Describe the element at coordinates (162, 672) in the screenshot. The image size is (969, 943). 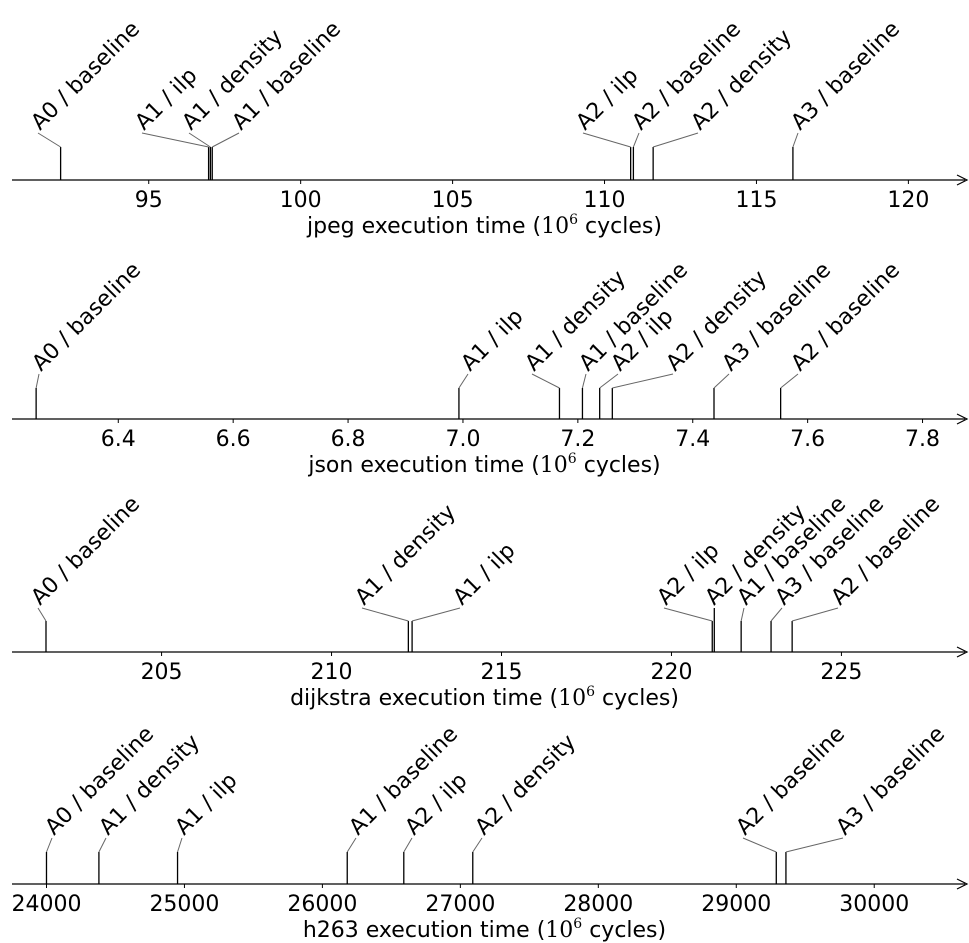
I see `tick-label: 205` at that location.